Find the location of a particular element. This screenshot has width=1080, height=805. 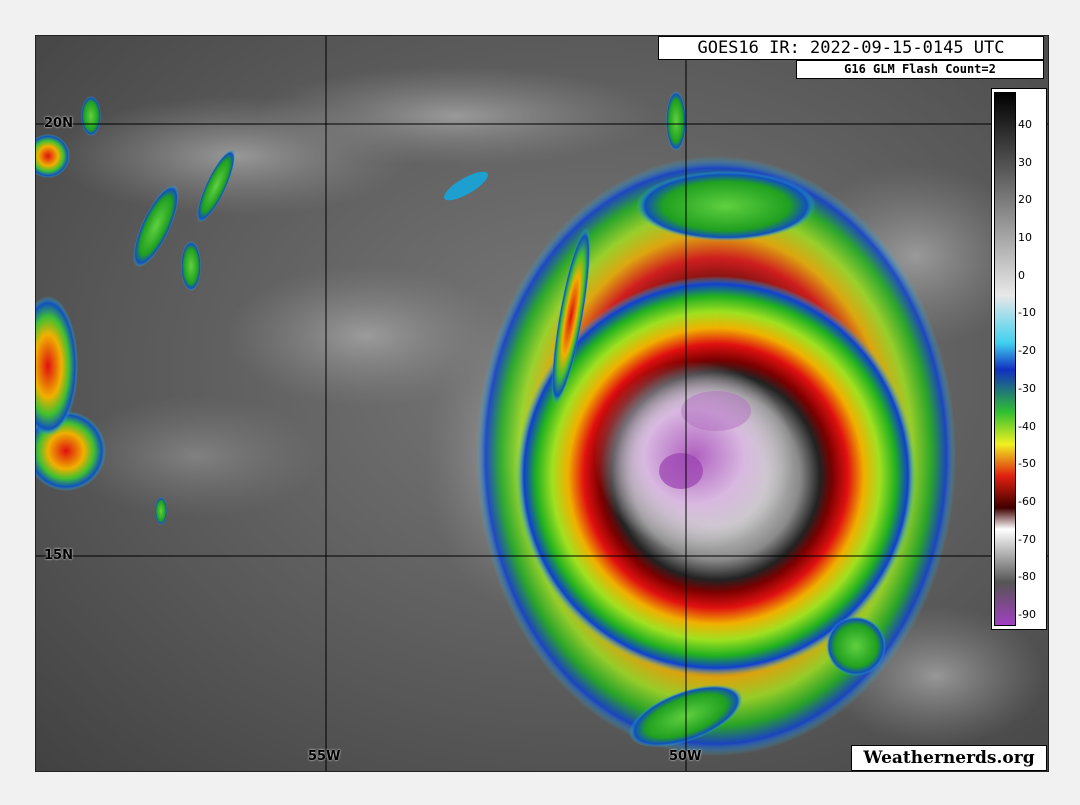

colorbar-legend: 40 30 20 10 0 -10 -20 -30 -40 -50 -60 -70 -80 -90 is located at coordinates (1019, 359).